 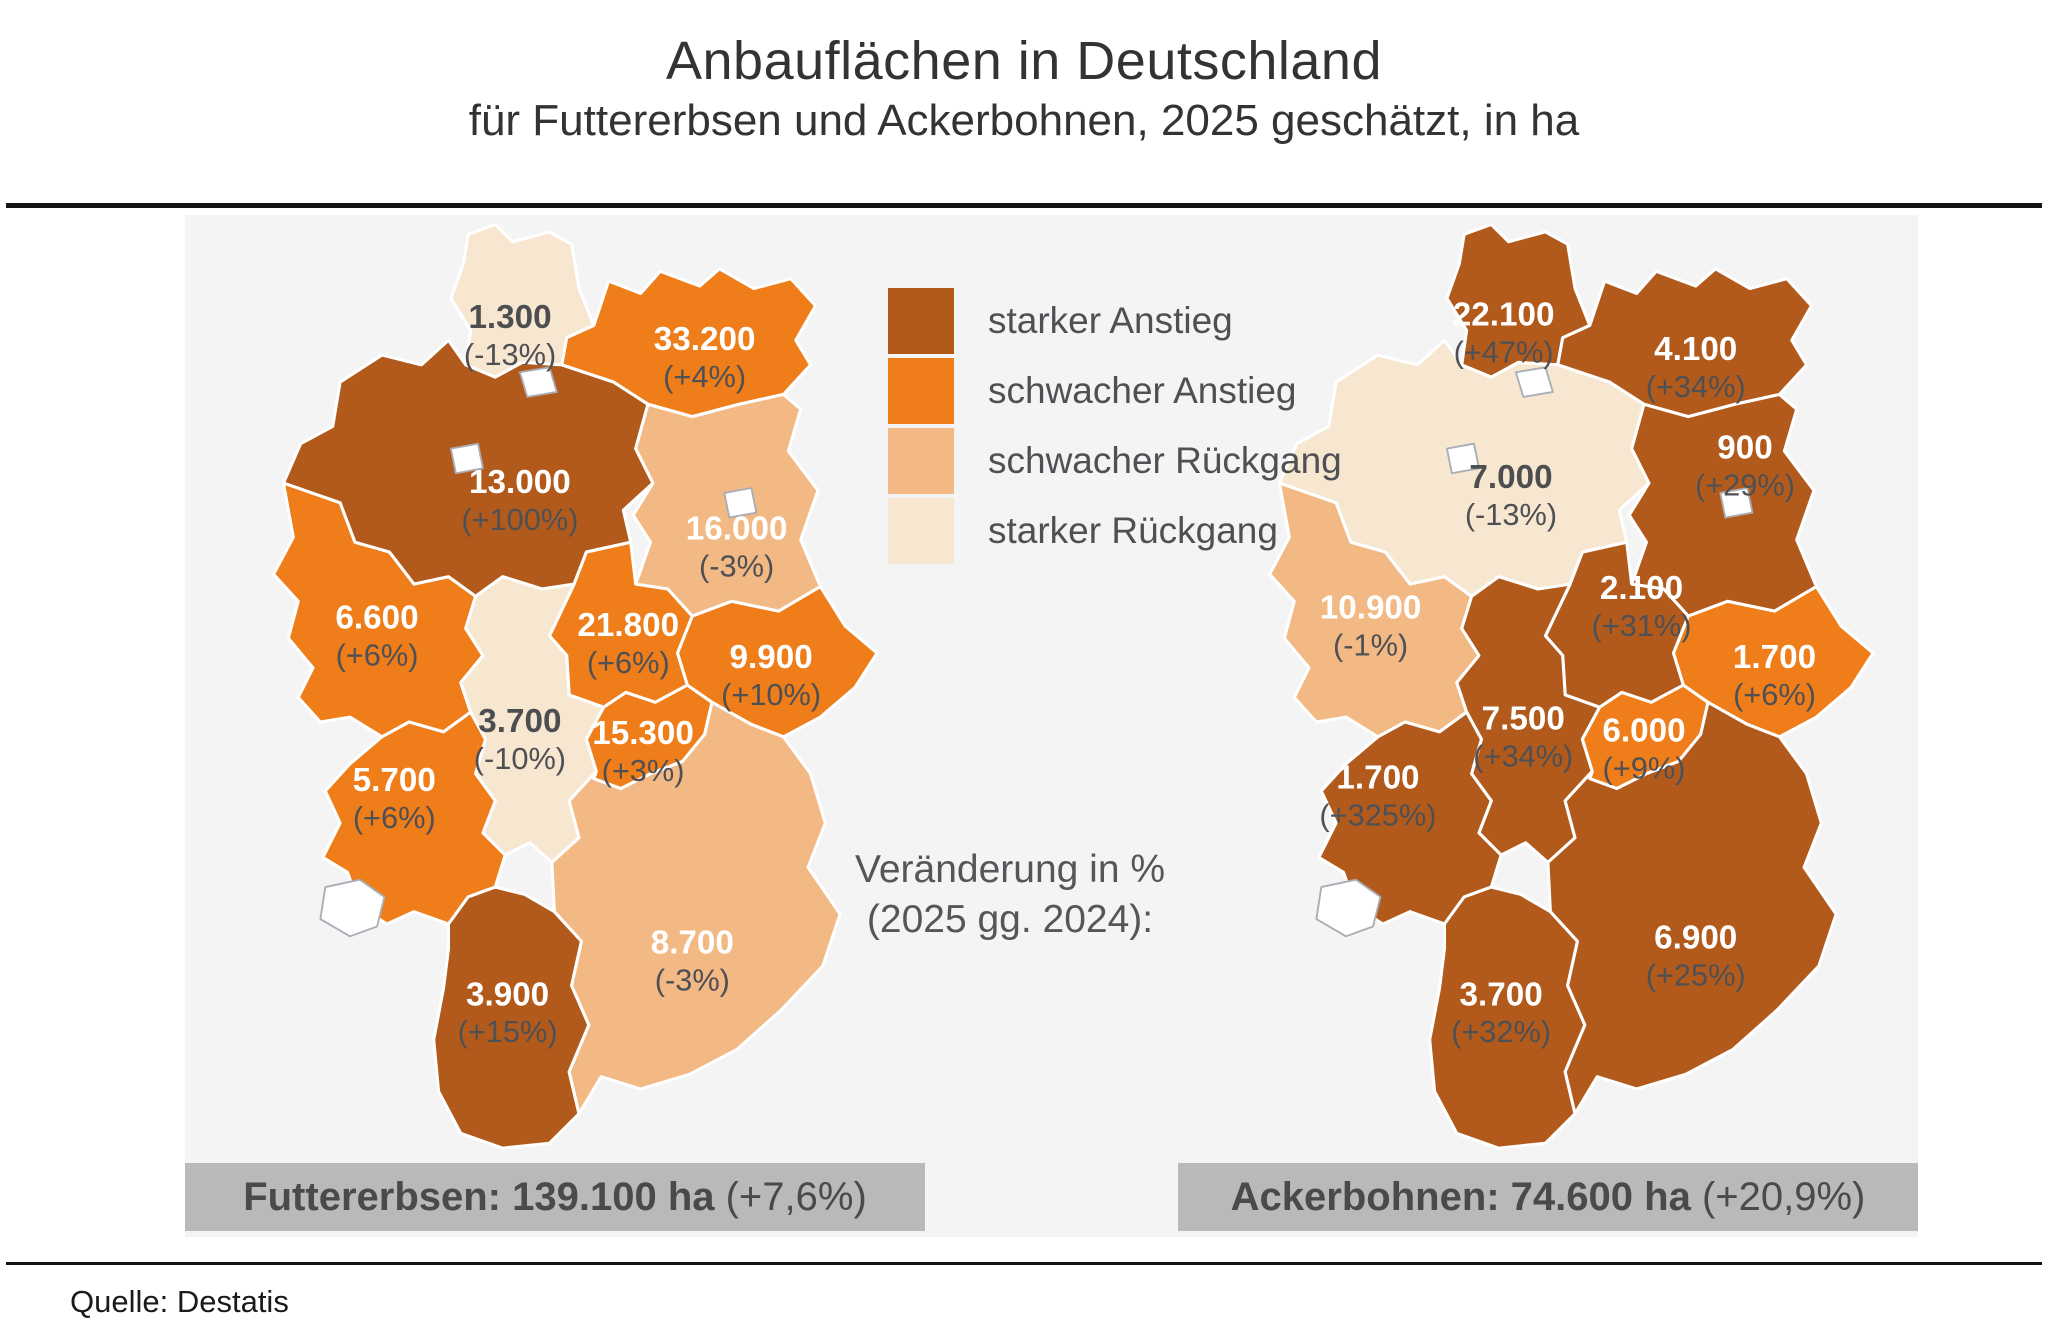 What do you see at coordinates (1745, 484) in the screenshot?
I see `label-ackerbohnen-BB-change: (+29%)` at bounding box center [1745, 484].